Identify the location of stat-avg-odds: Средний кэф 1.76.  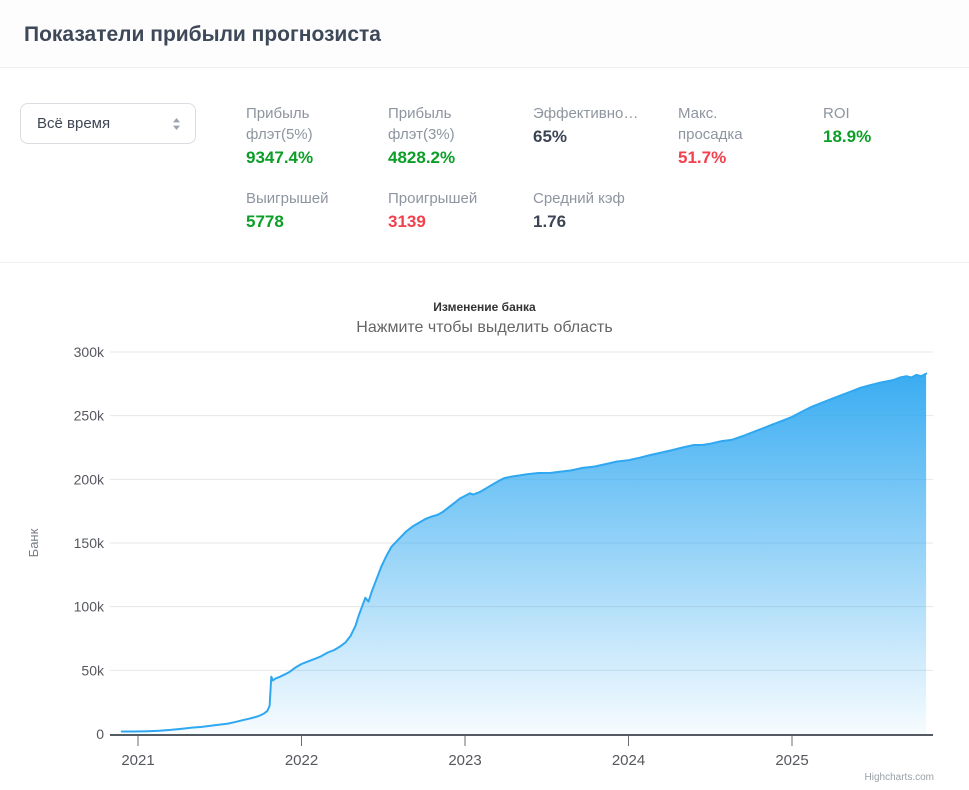
(605, 210).